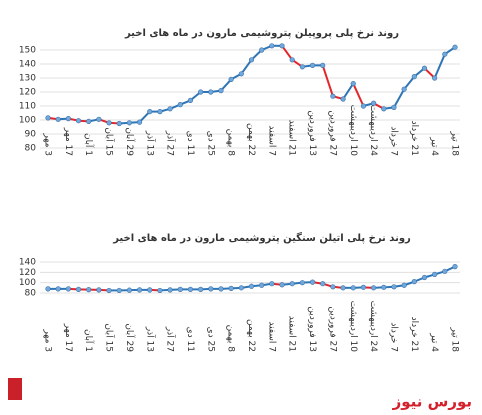 The height and width of the screenshot is (415, 482). I want to click on watermark: بورس نیوز, so click(432, 402).